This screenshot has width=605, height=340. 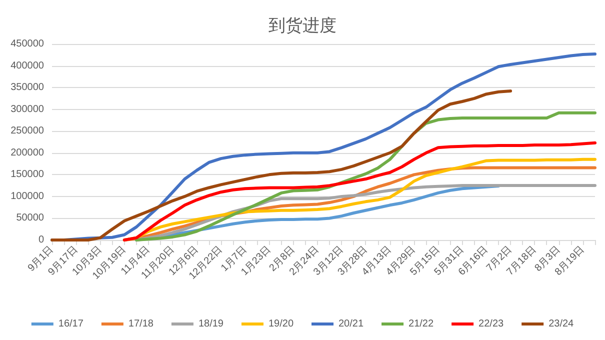 I want to click on legend-label: 20/21, so click(x=351, y=324).